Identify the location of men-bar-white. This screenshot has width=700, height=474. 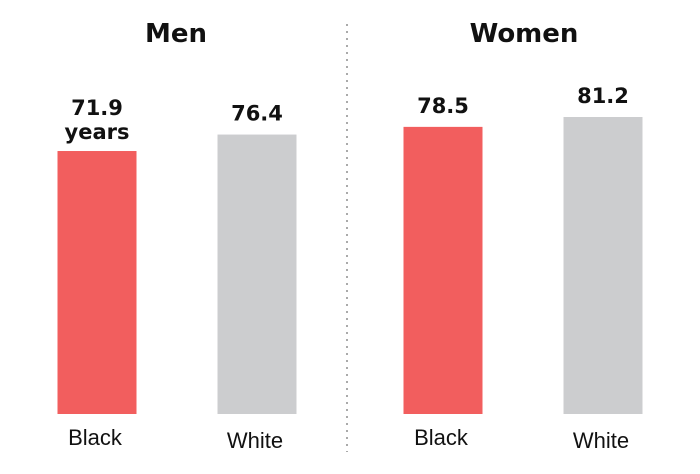
(257, 274).